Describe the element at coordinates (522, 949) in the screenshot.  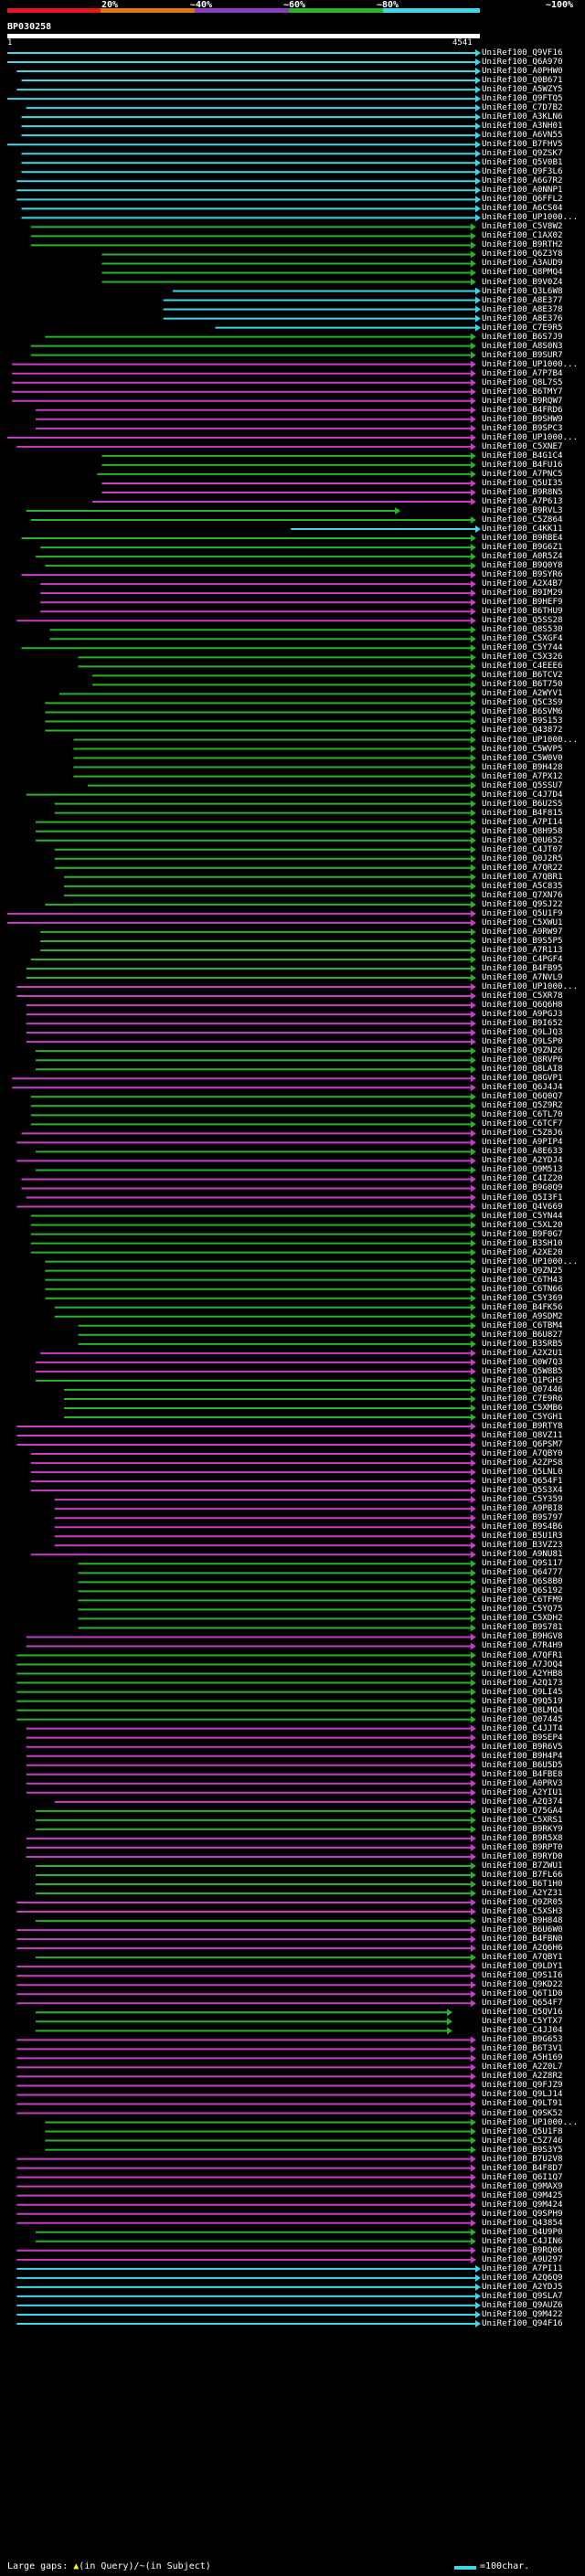
I see `hit-label: UniRef100_A7R113` at that location.